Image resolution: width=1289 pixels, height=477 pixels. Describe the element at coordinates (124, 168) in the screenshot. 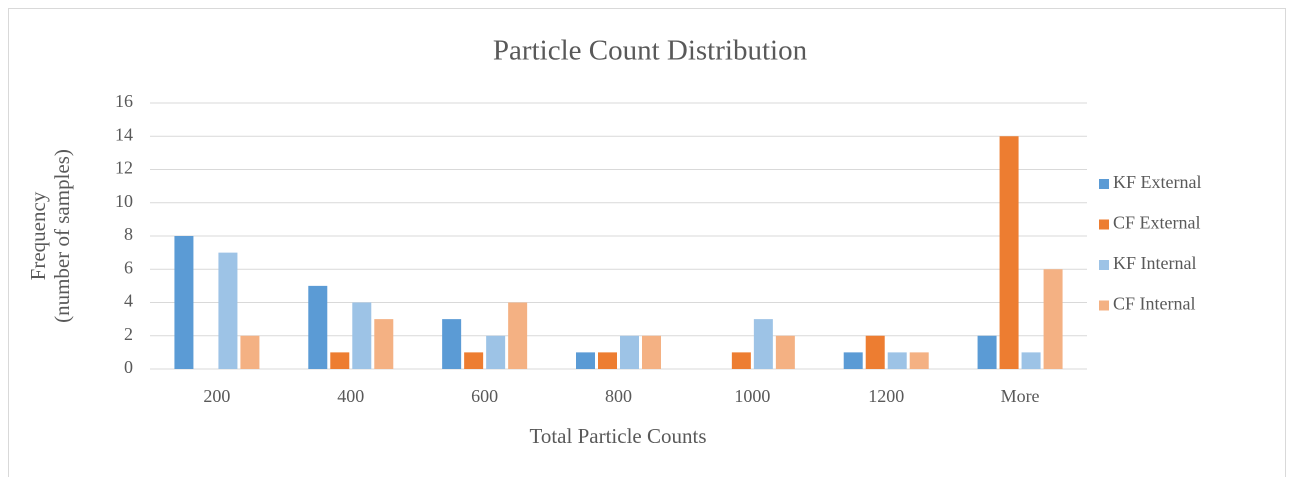

I see `y-tick-label: 12` at that location.